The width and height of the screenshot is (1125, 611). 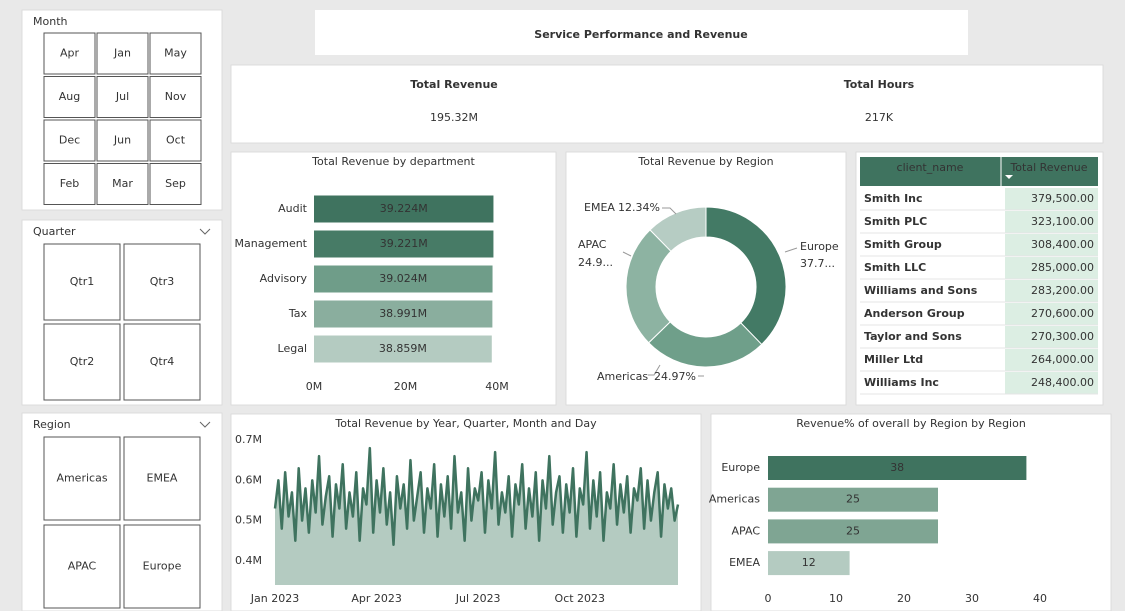 I want to click on slicer-item: May, so click(x=175, y=53).